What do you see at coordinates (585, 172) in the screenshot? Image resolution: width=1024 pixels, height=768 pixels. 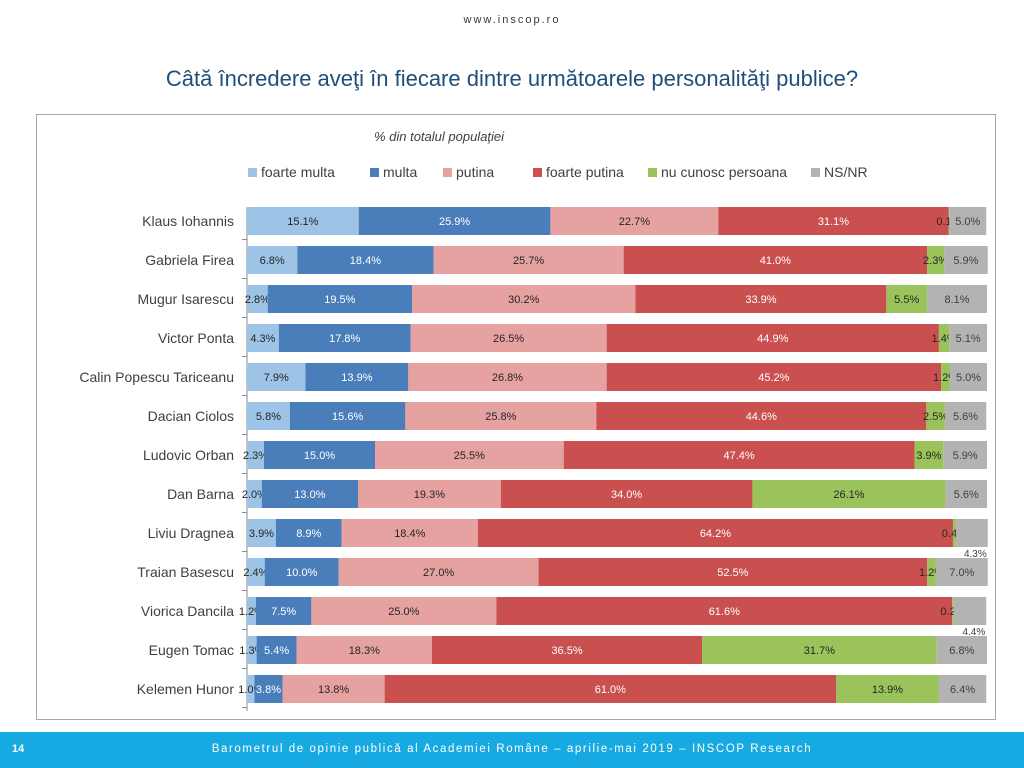 I see `legend-label-3: foarte putina` at bounding box center [585, 172].